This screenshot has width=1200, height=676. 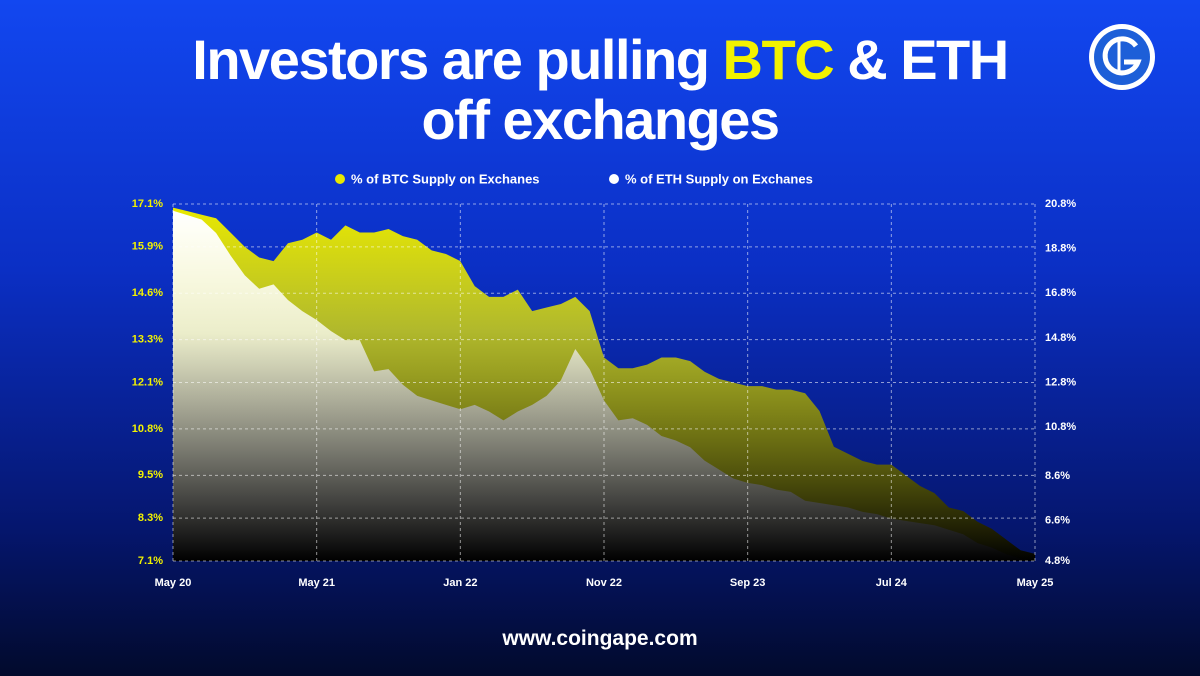 What do you see at coordinates (1060, 293) in the screenshot?
I see `y2-tick-label: 16.8%` at bounding box center [1060, 293].